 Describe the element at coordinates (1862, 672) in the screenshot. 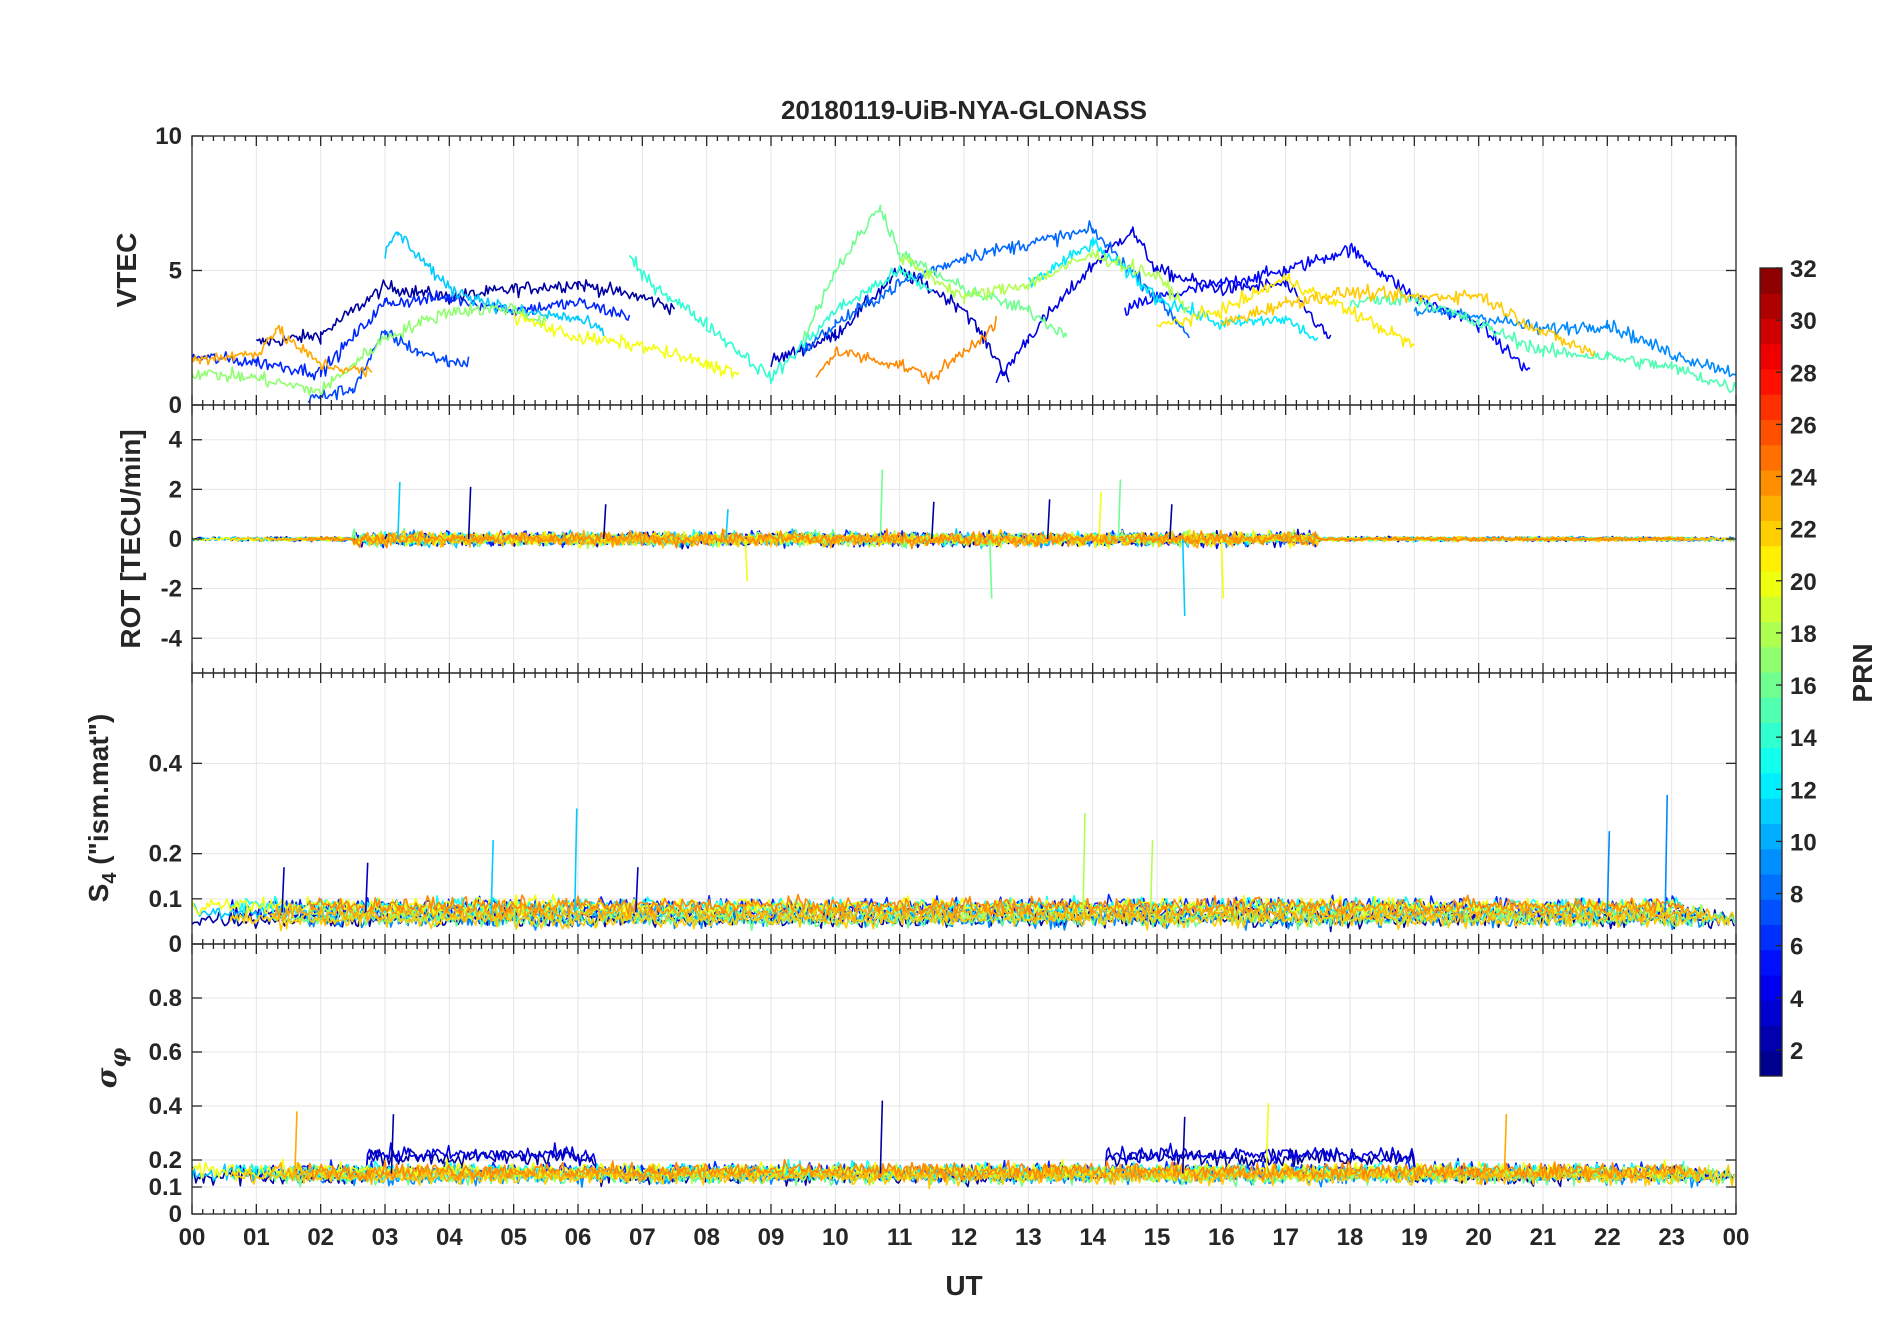

I see `colorbar-label: PRN` at that location.